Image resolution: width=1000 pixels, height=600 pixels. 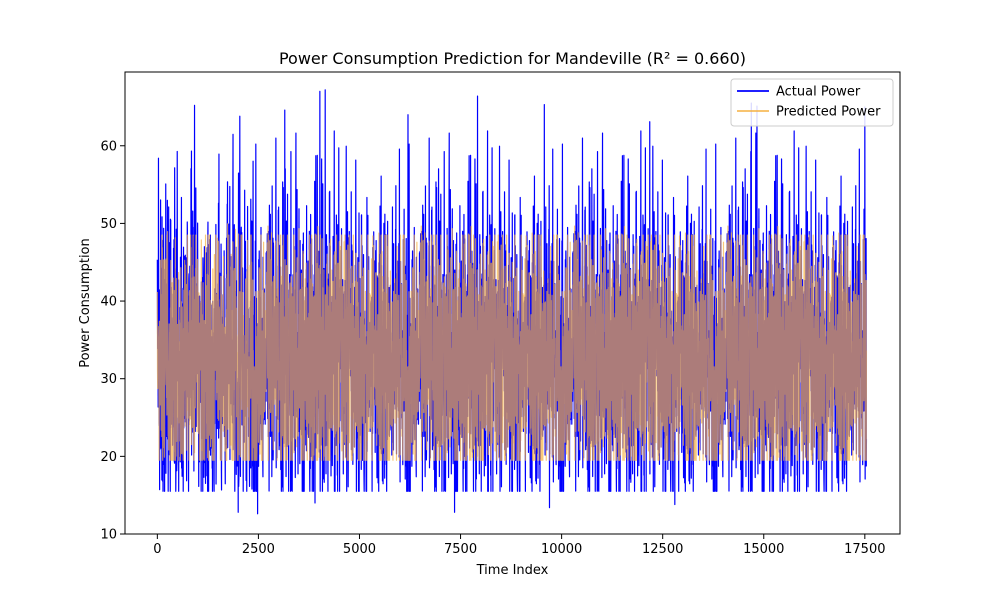 I want to click on legend-box, so click(x=812, y=102).